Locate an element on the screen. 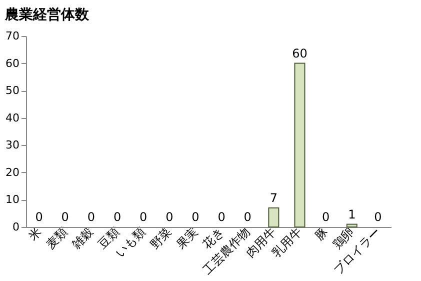 The image size is (421, 281). y-tick-label: 60 is located at coordinates (13, 63).